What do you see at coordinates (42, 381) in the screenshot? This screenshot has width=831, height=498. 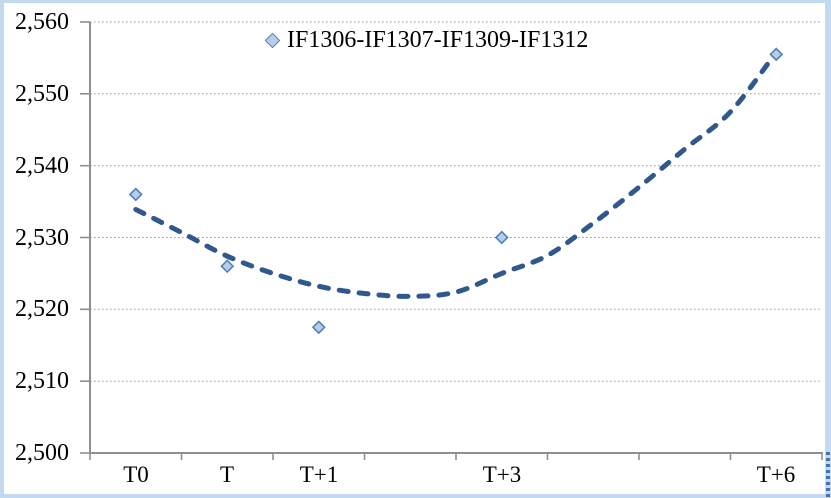 I see `y-axis-label: 2,510` at bounding box center [42, 381].